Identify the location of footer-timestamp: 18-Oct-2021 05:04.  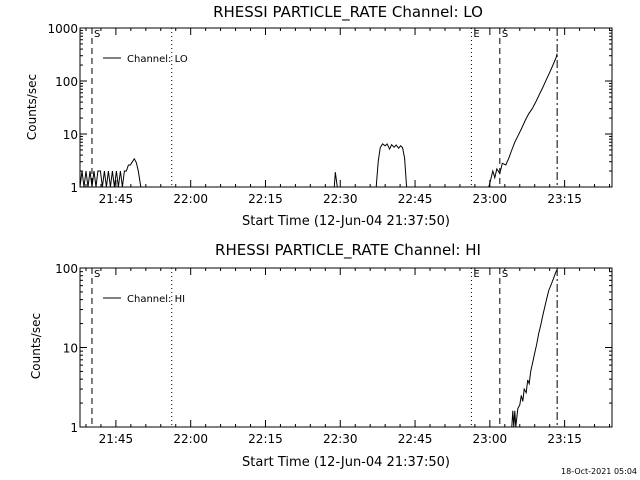
(599, 471).